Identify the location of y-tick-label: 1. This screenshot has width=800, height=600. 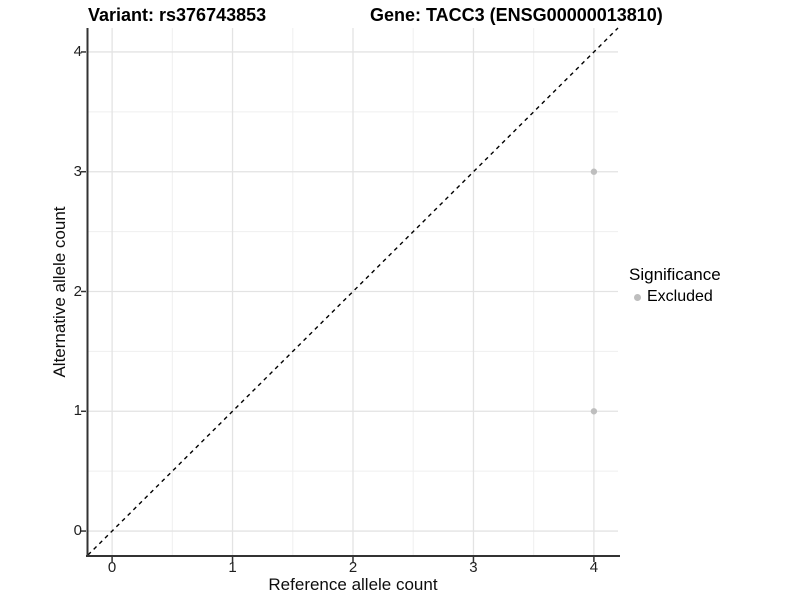
(77, 411).